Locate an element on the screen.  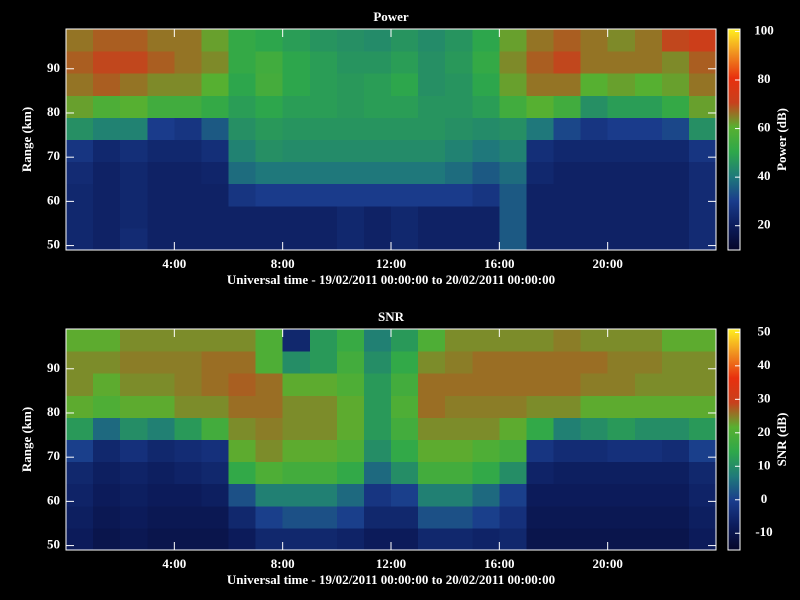
colorbar-tick-label: 0 is located at coordinates (764, 498).